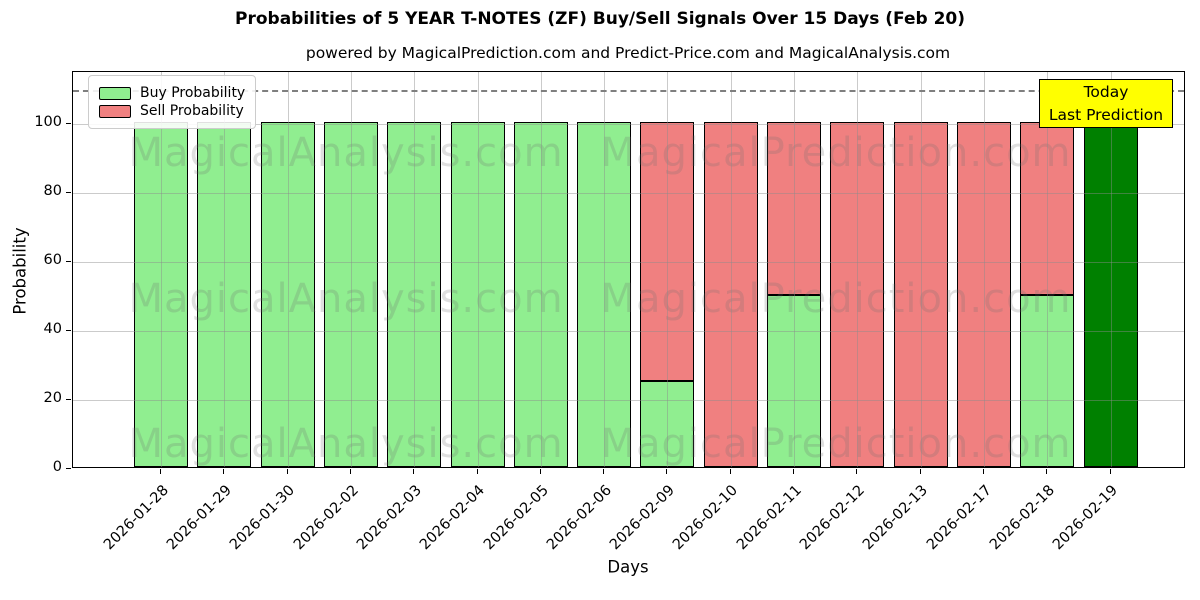  I want to click on x-tick-label: 2026-02-19, so click(1086, 518).